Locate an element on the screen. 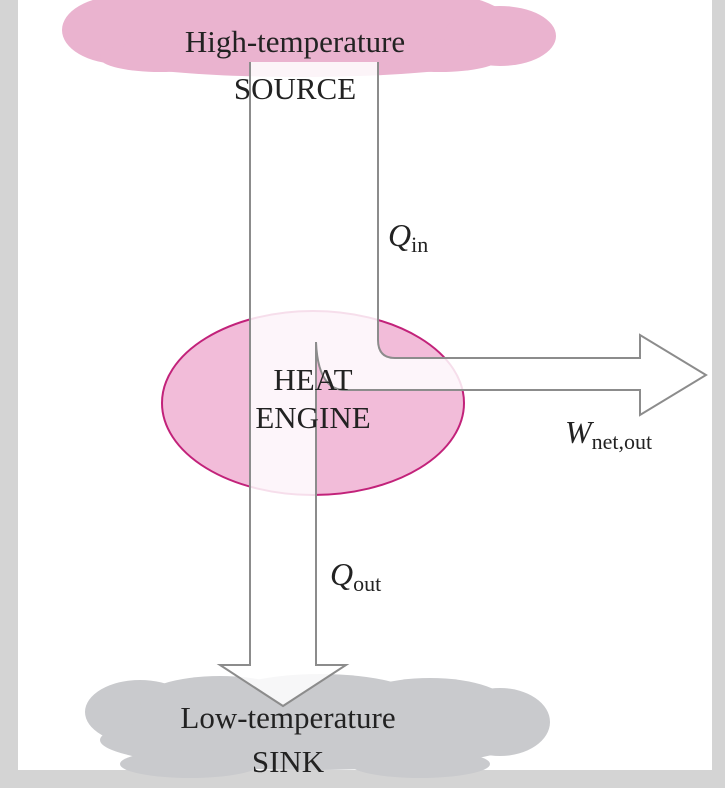 The width and height of the screenshot is (725, 788). subscript: in is located at coordinates (419, 244).